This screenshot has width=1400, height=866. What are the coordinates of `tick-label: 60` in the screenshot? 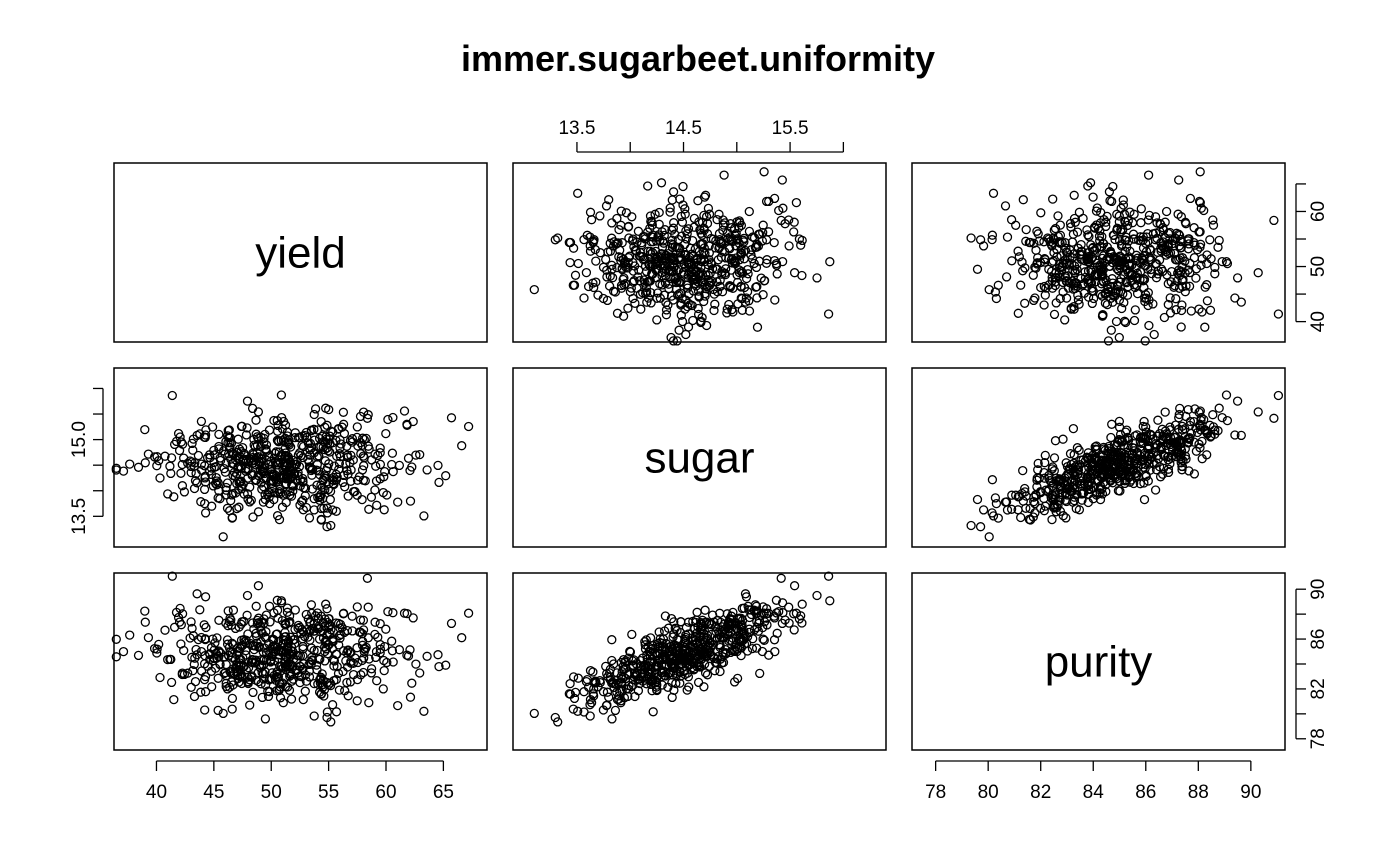 It's located at (385, 792).